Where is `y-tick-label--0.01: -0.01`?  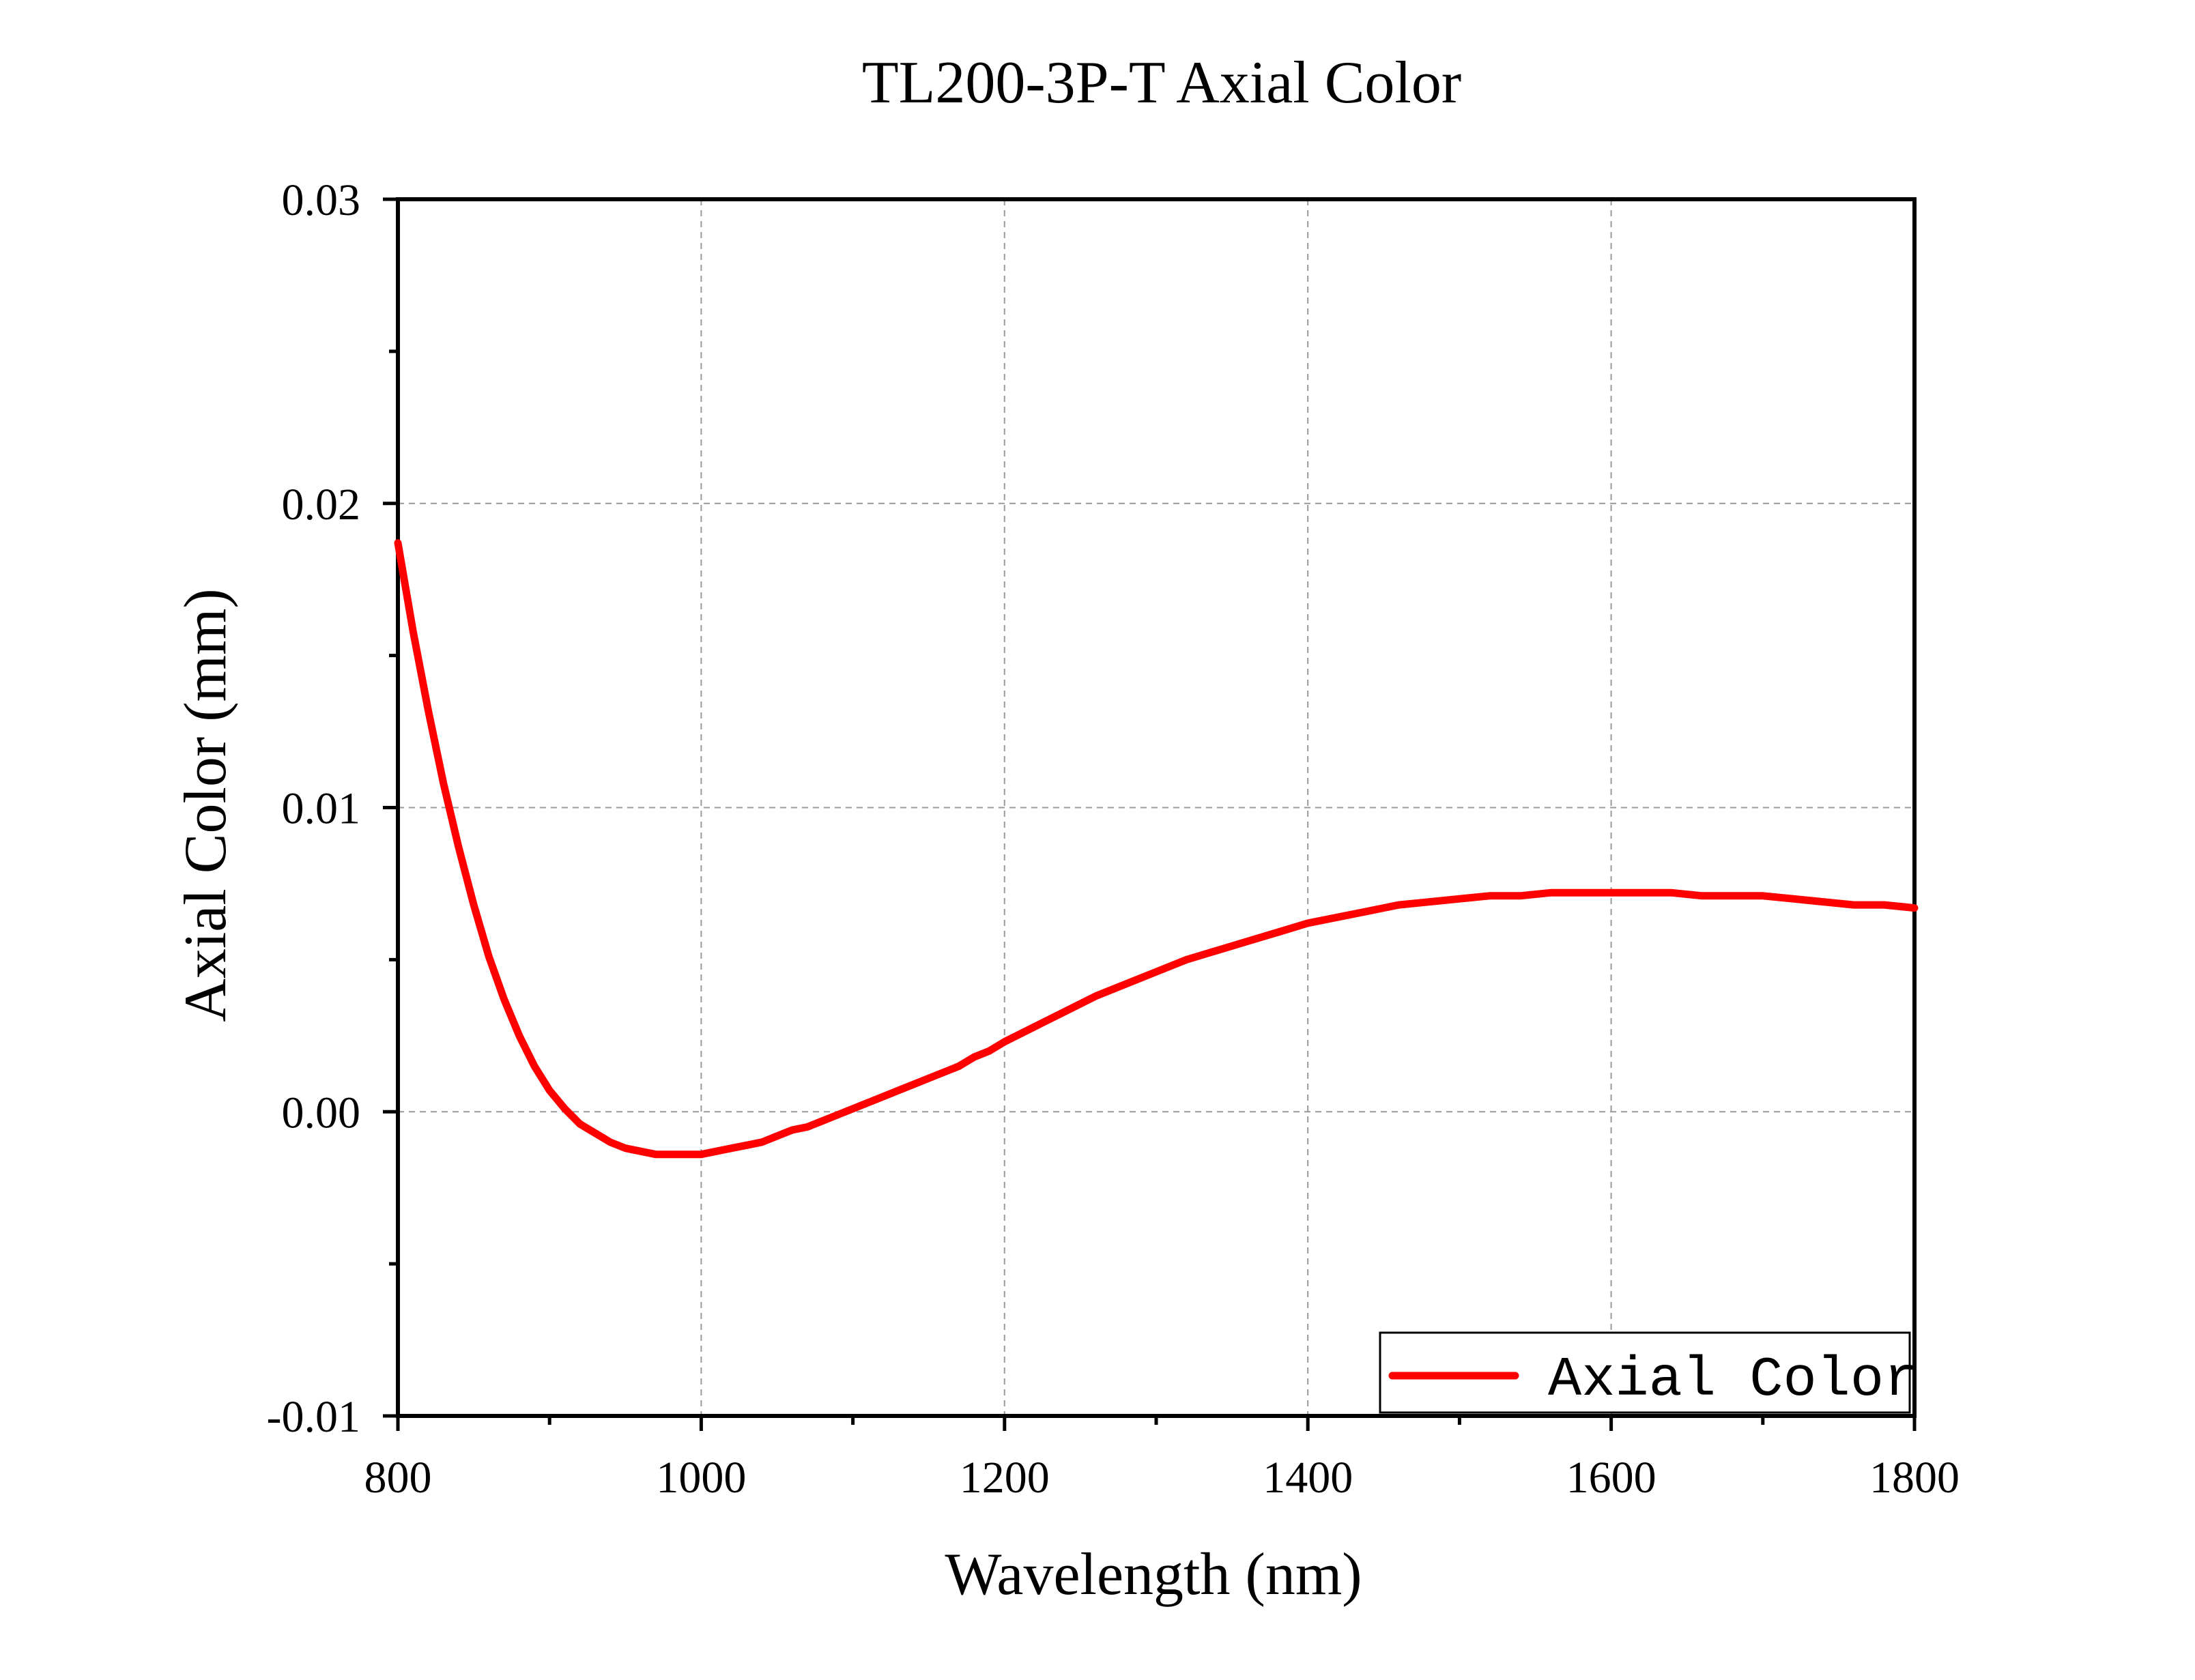
y-tick-label--0.01: -0.01 is located at coordinates (314, 1417).